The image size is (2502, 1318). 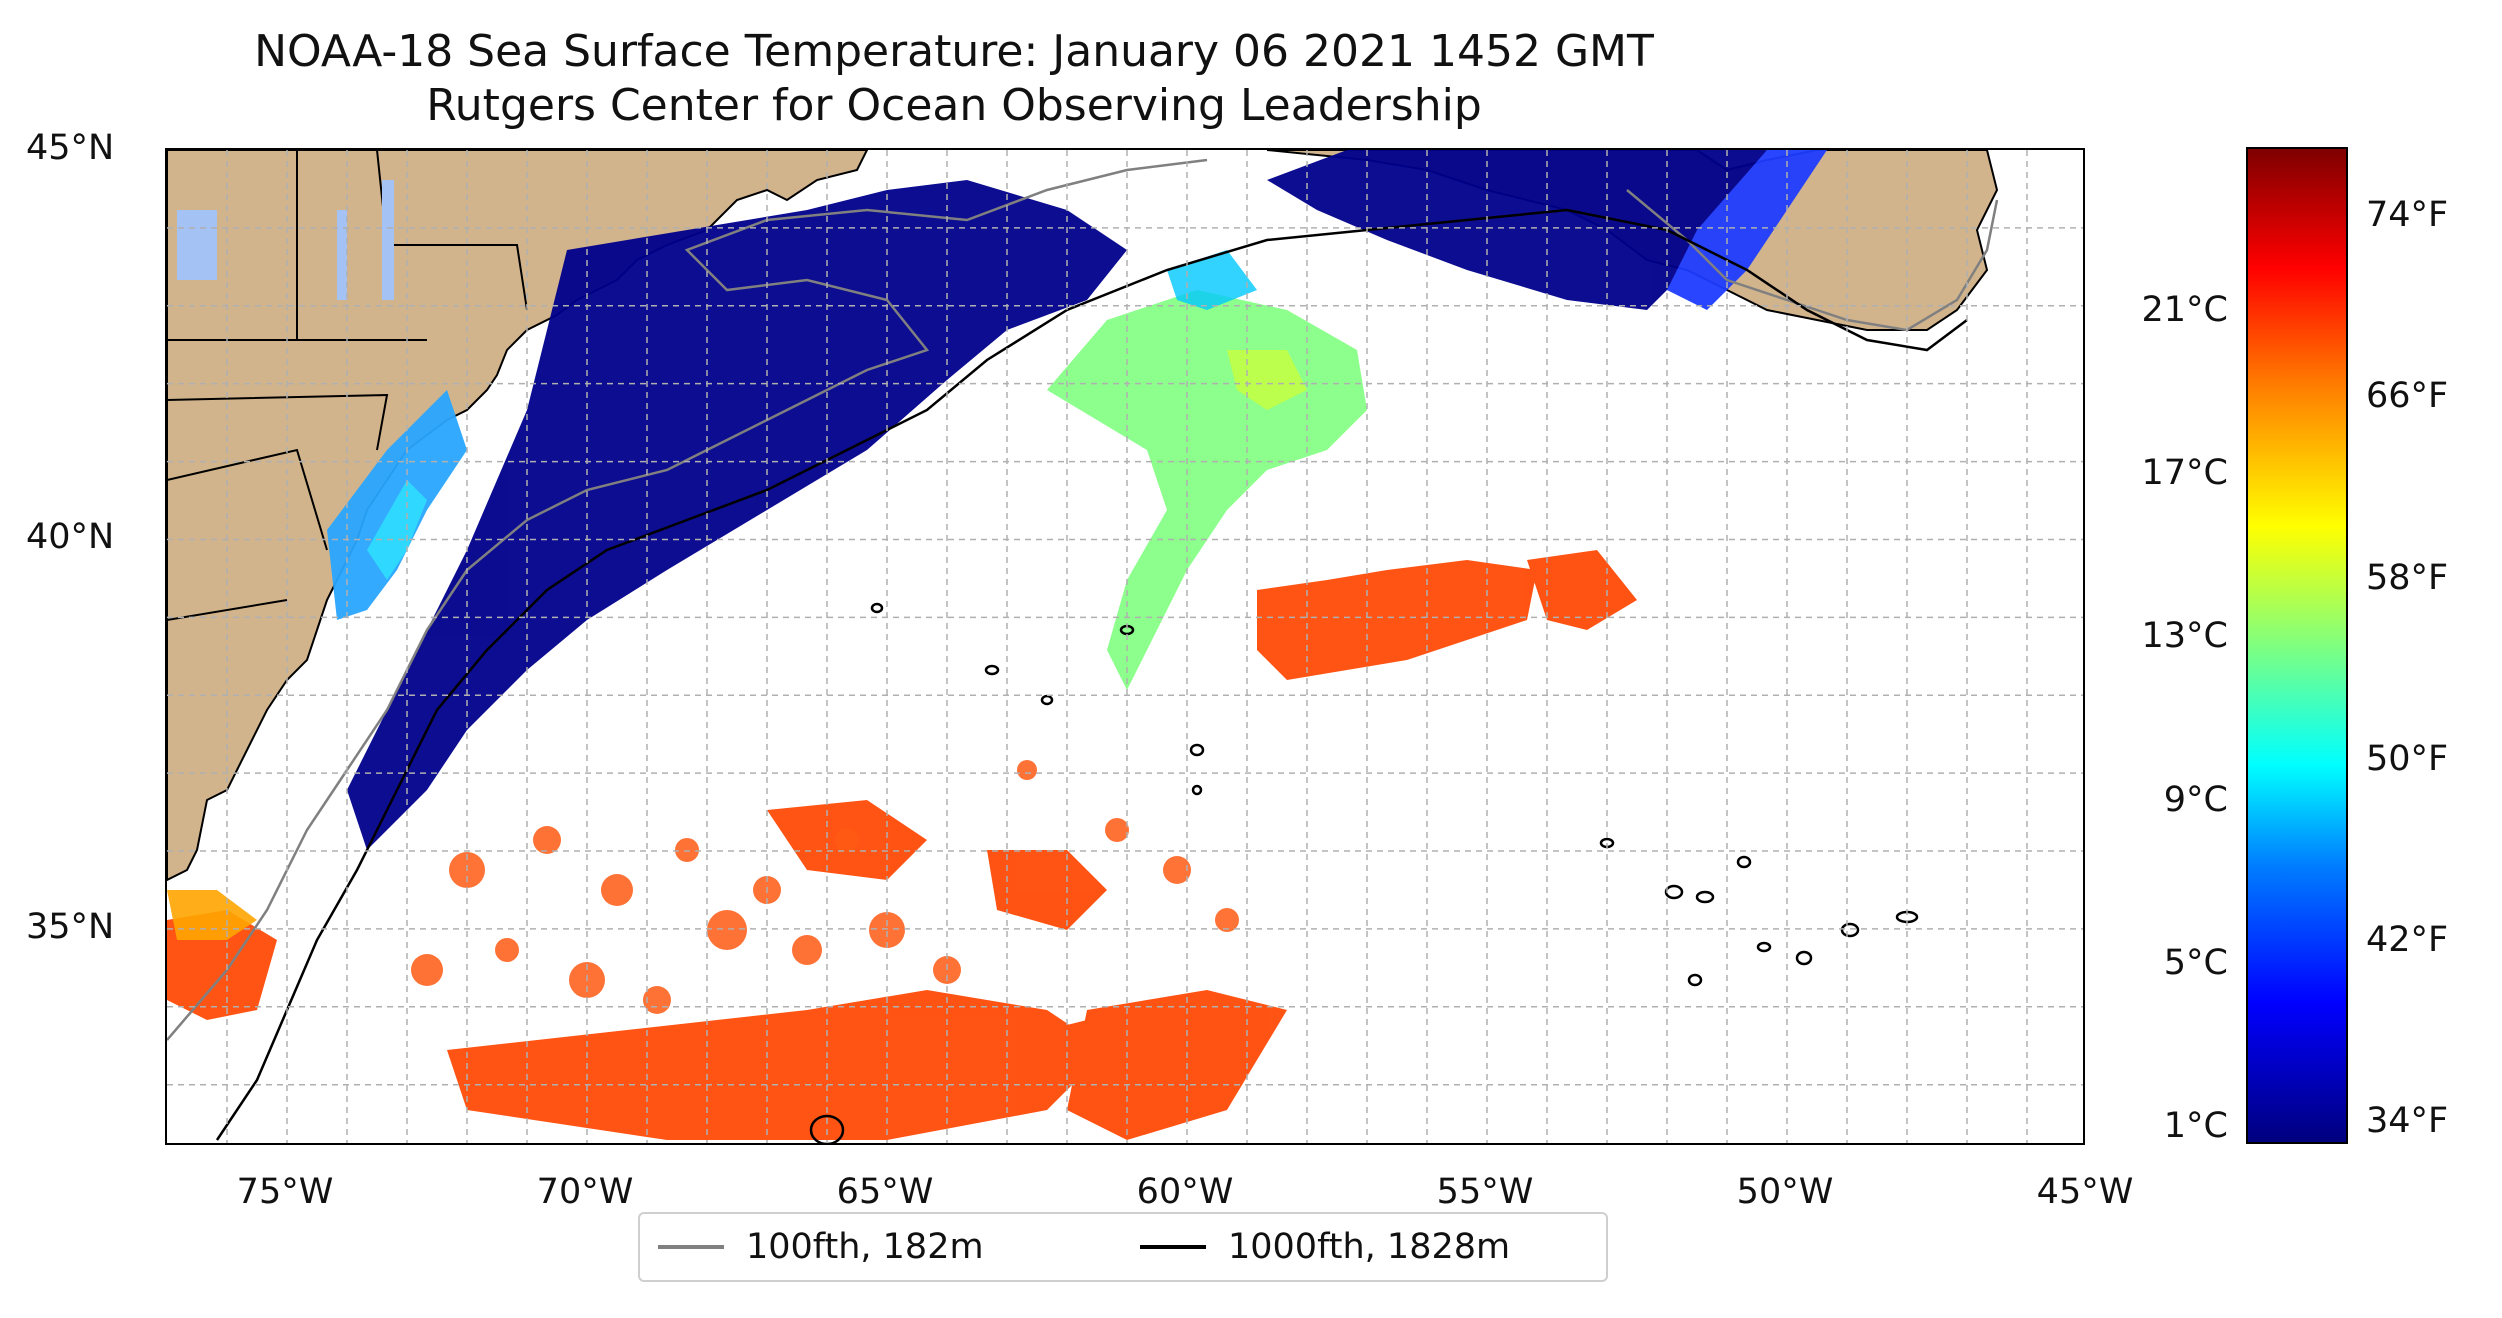 What do you see at coordinates (1369, 1247) in the screenshot?
I see `legend-label-1000fth: 1000fth, 1828m` at bounding box center [1369, 1247].